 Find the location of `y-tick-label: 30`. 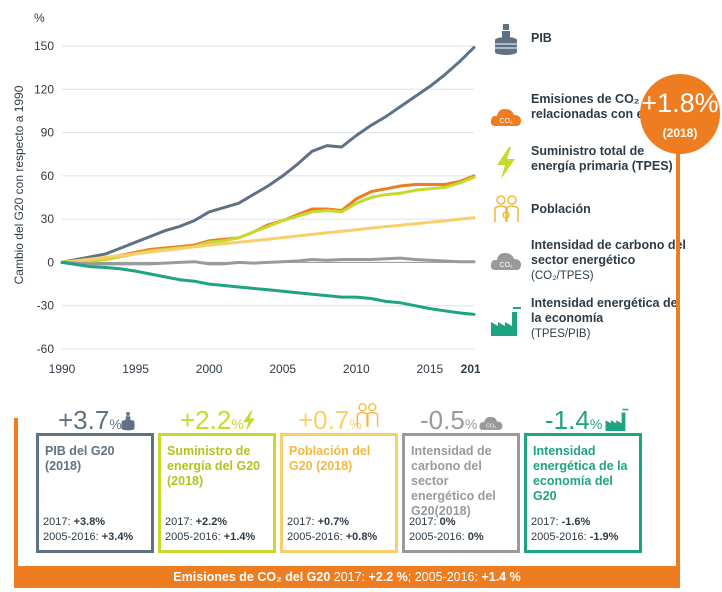

y-tick-label: 30 is located at coordinates (48, 219).